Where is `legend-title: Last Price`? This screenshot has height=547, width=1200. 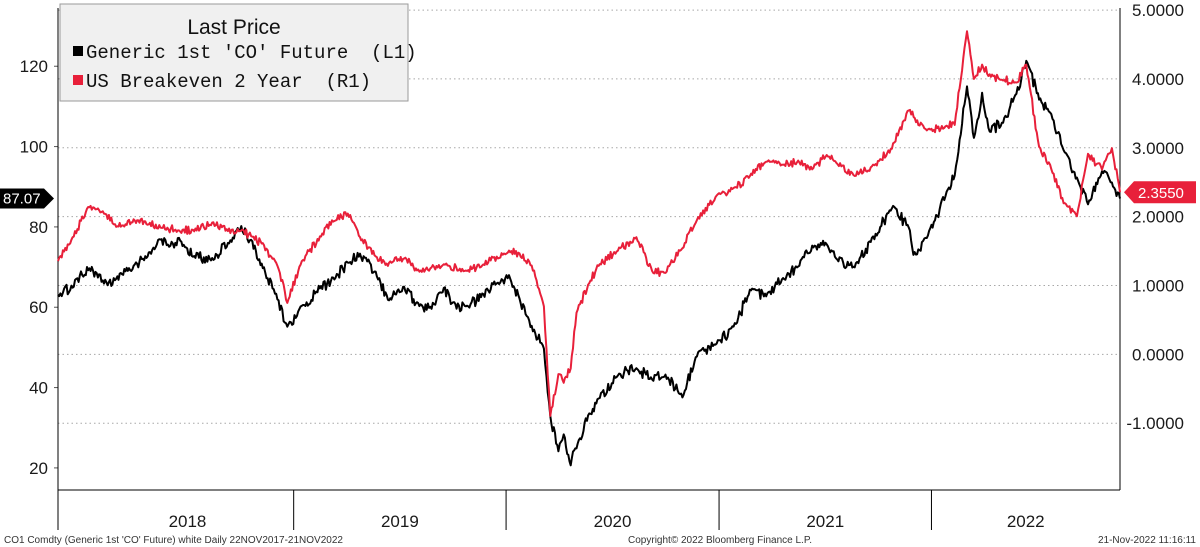
legend-title: Last Price is located at coordinates (233, 27).